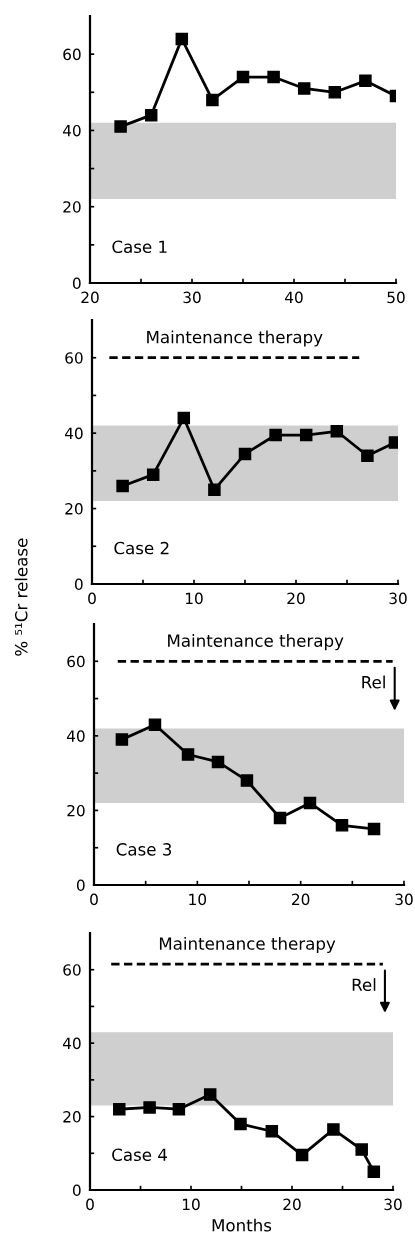 Image resolution: width=415 pixels, height=1253 pixels. I want to click on annotation: Case 2, so click(141, 548).